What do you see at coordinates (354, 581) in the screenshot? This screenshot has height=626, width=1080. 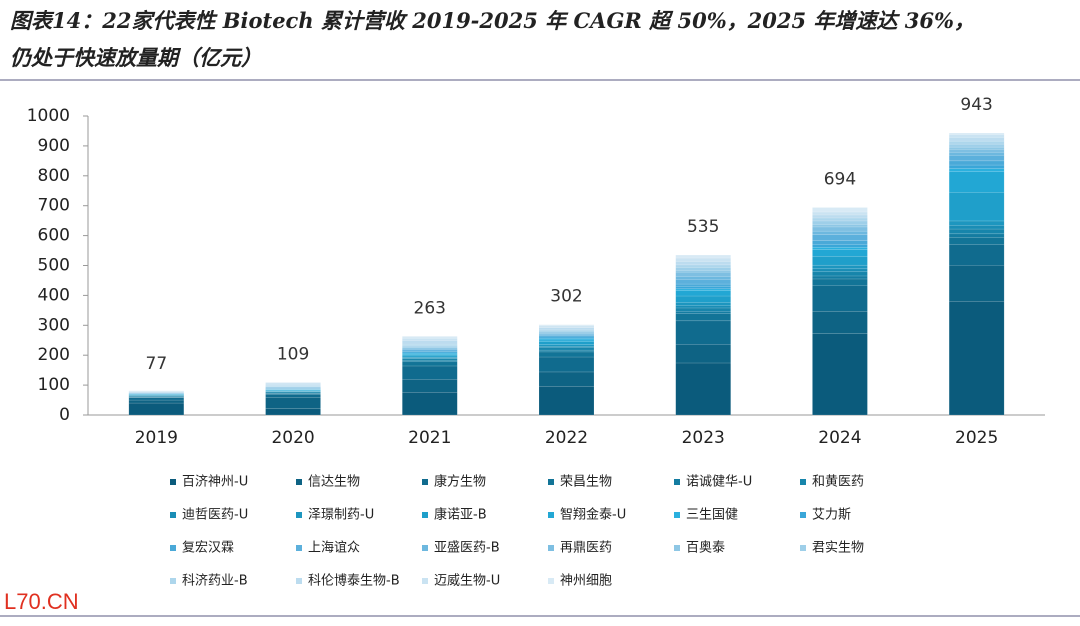 I see `legend-label: 科伦博泰生物-B` at bounding box center [354, 581].